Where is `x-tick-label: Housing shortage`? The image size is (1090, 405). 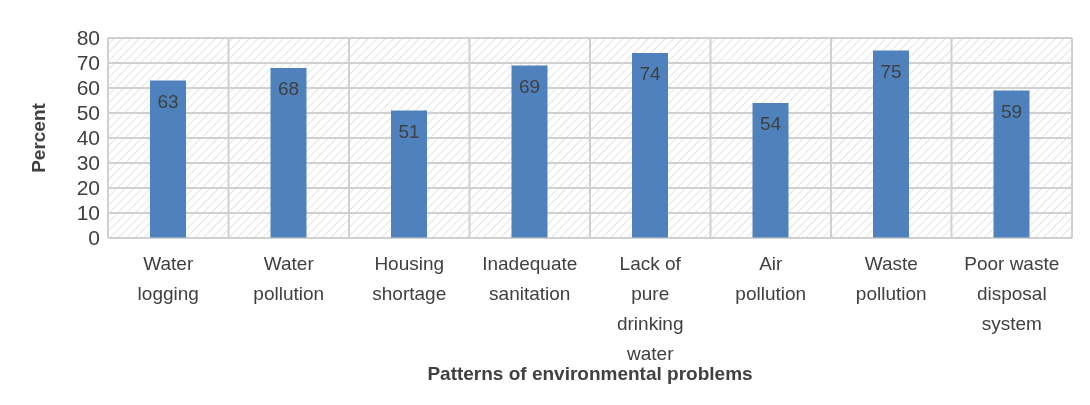
x-tick-label: Housing shortage is located at coordinates (409, 278).